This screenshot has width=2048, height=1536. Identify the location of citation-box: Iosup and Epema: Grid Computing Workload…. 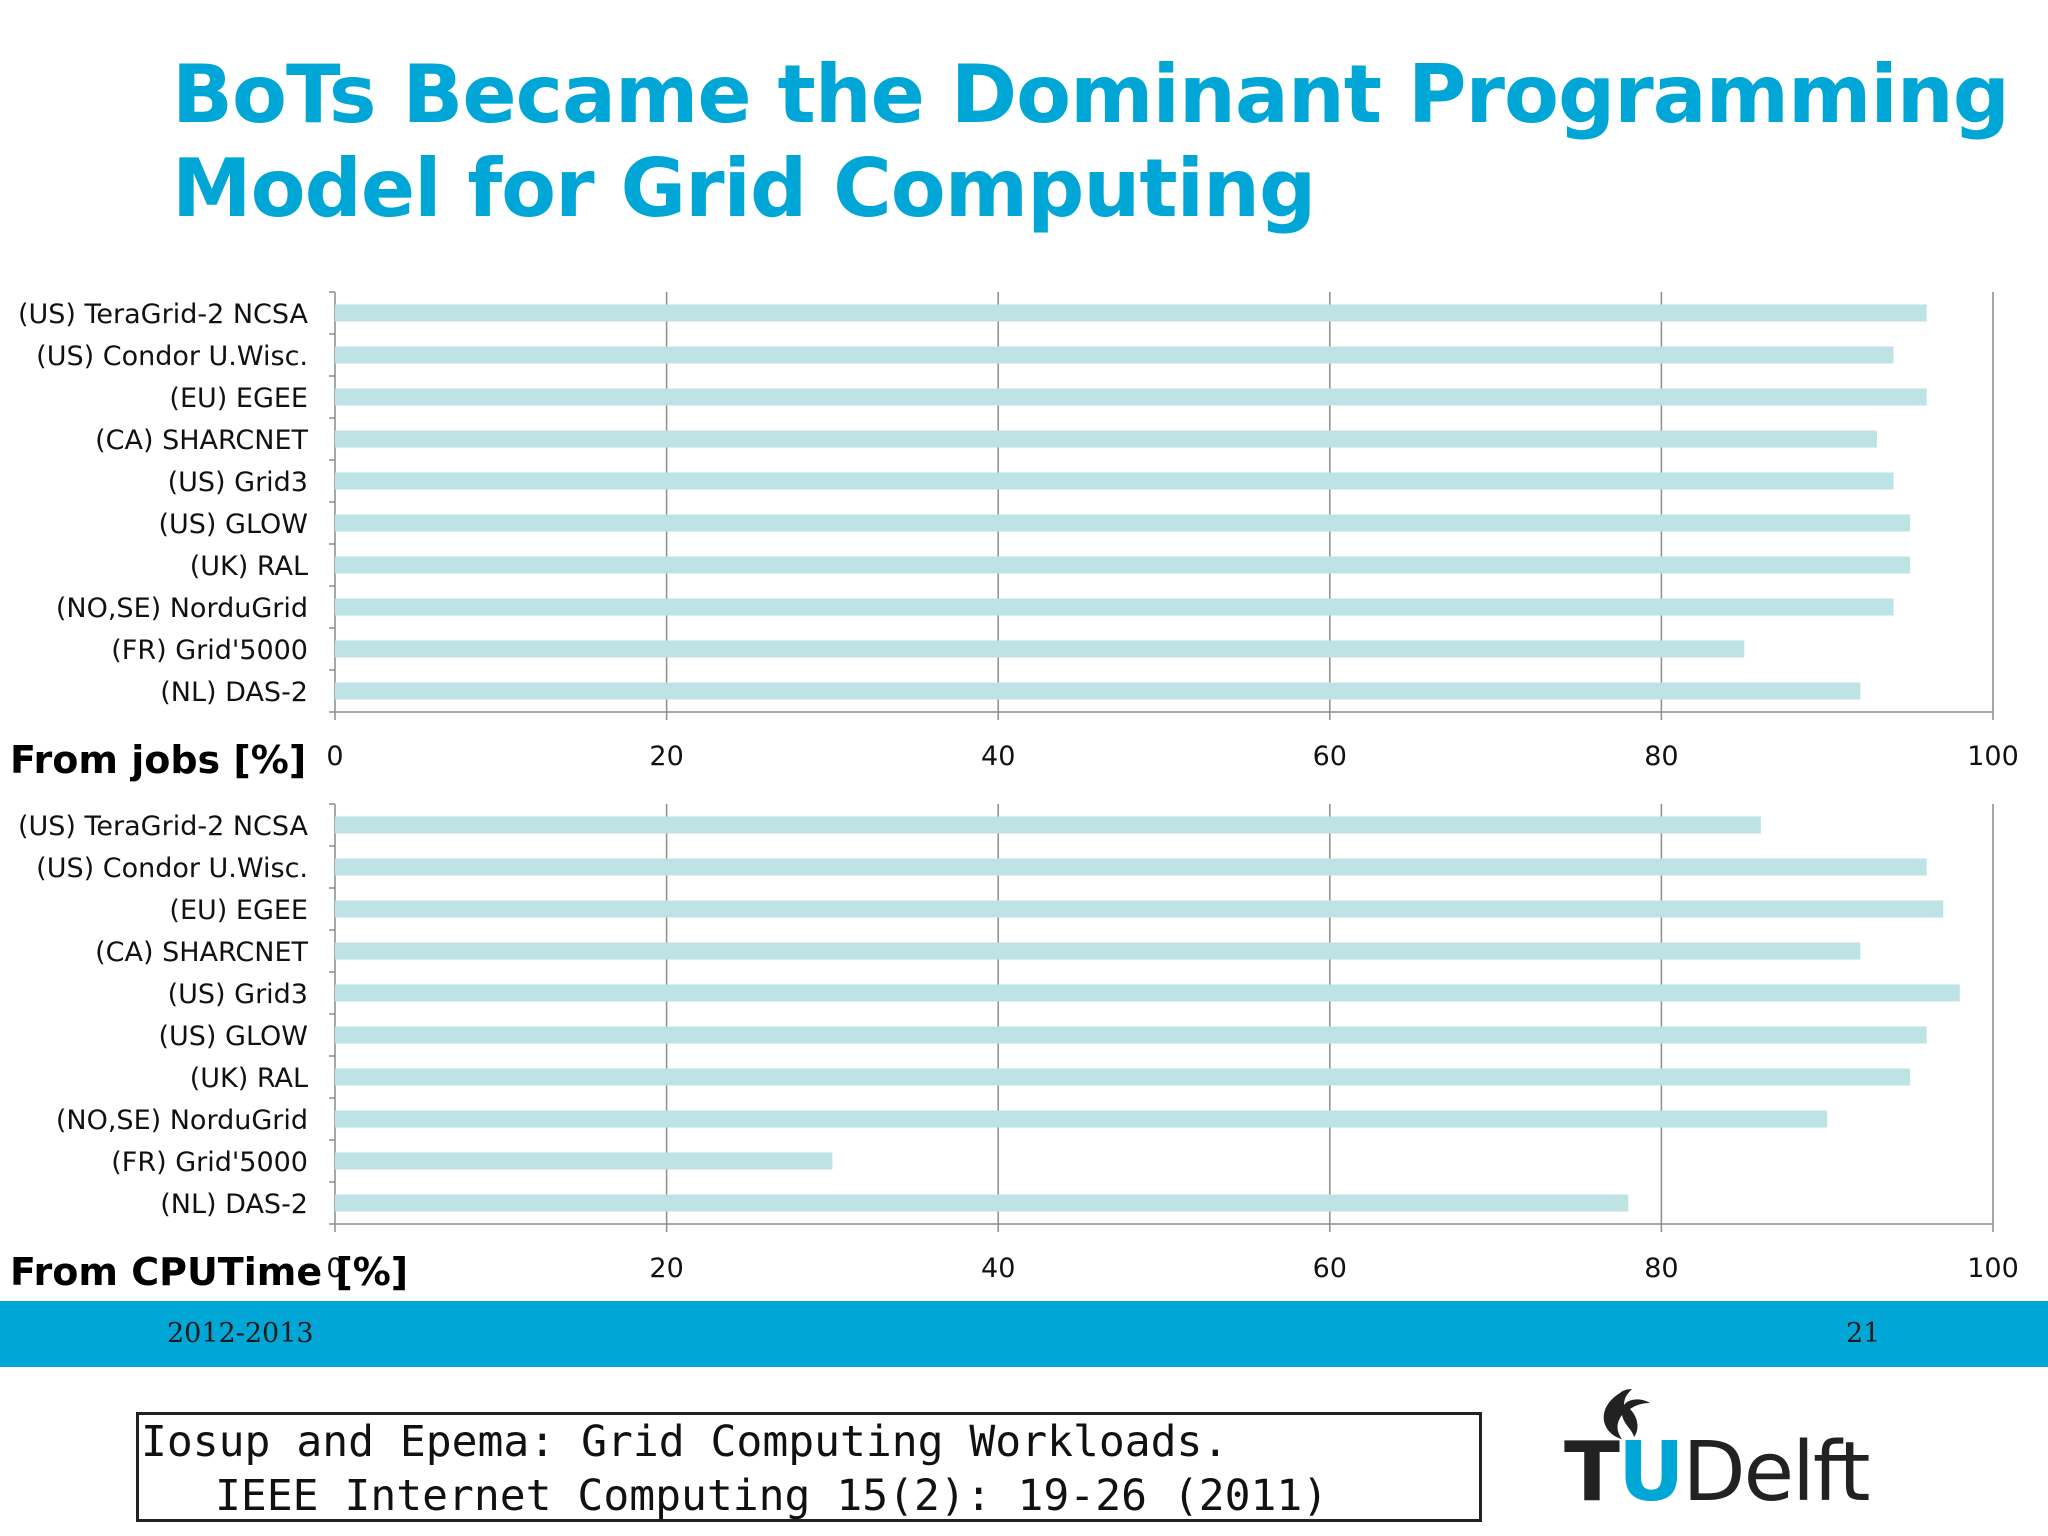
(809, 1467).